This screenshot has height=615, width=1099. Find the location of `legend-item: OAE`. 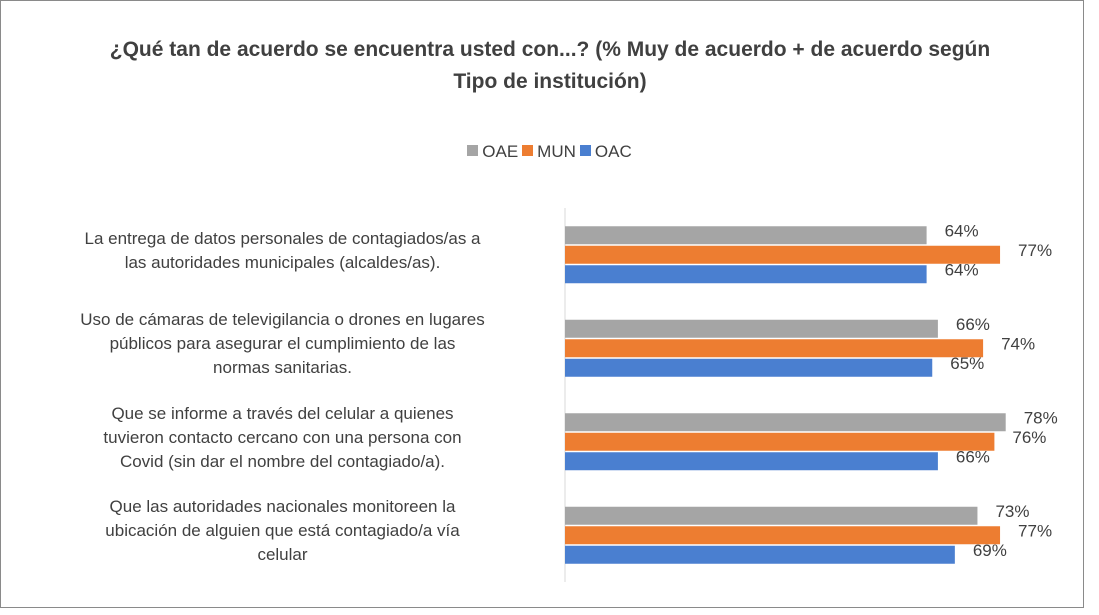

legend-item: OAE is located at coordinates (492, 152).